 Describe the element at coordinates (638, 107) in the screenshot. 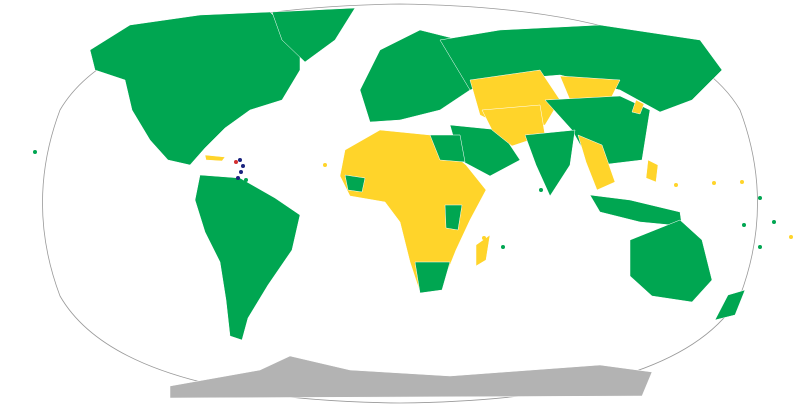

I see `region-japan` at that location.